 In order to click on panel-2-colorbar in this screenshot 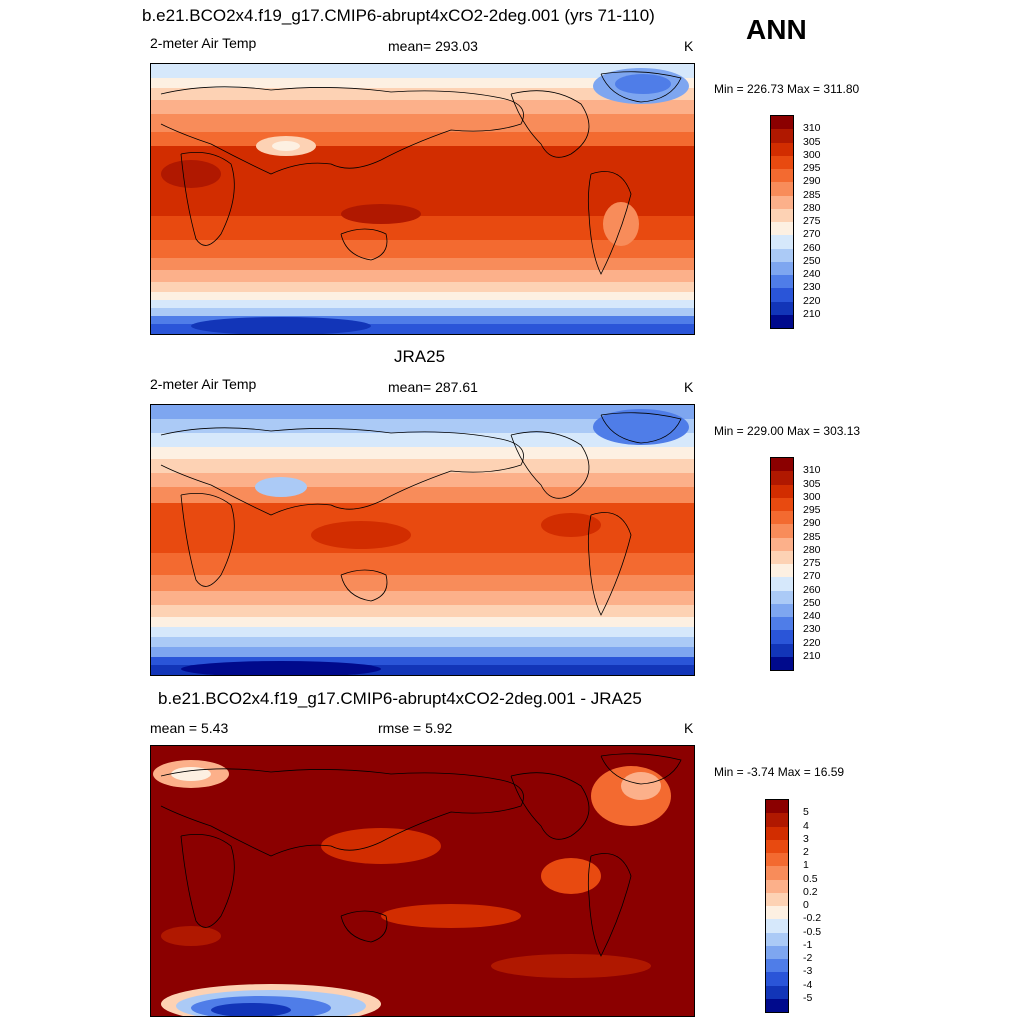, I will do `click(782, 564)`.